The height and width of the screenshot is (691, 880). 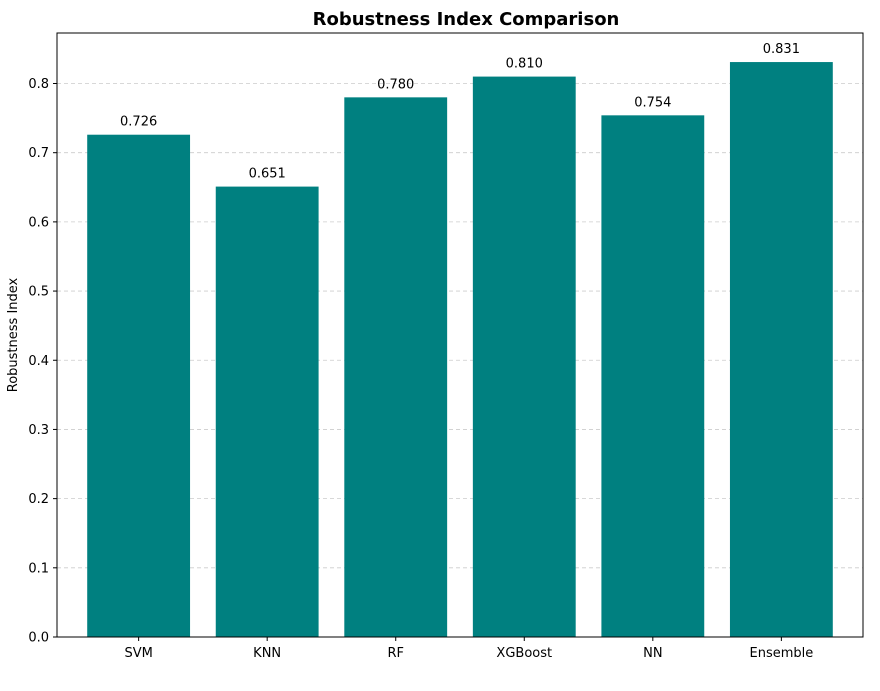 I want to click on y-axis-label: Robustness Index, so click(x=13, y=334).